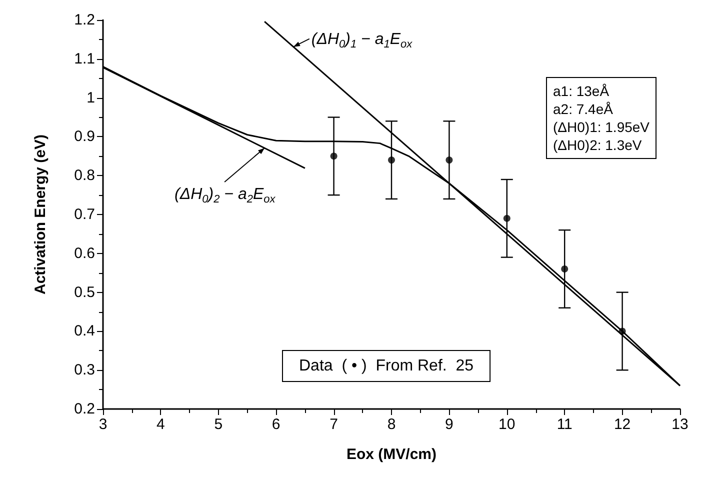 This screenshot has height=487, width=713. What do you see at coordinates (84, 253) in the screenshot?
I see `y-tick-label: 0.6` at bounding box center [84, 253].